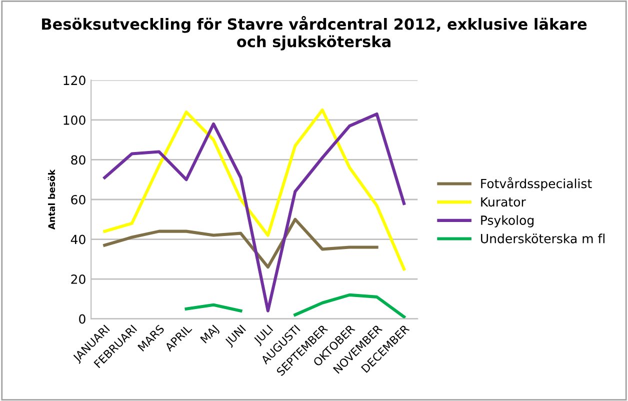  Describe the element at coordinates (314, 33) in the screenshot. I see `chart-title: Besöksutveckling för Stavre vårdcentral 2012, exklusive läkare och sjuksköterska` at that location.